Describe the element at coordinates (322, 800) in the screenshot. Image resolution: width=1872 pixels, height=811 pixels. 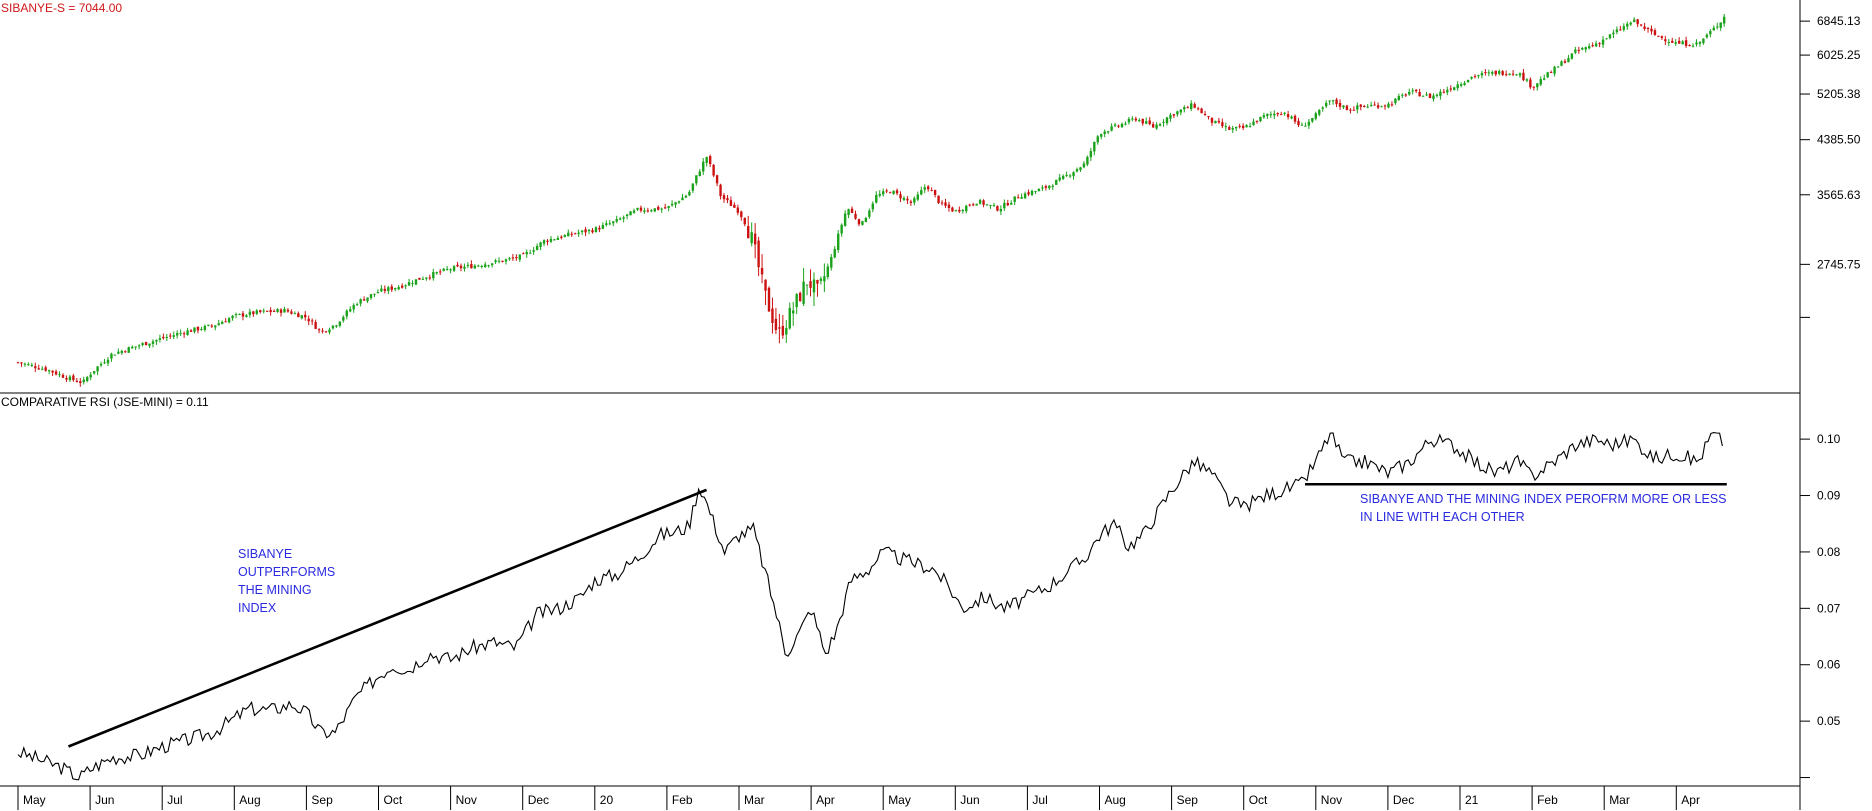
I see `x-tick-label: Sep` at that location.